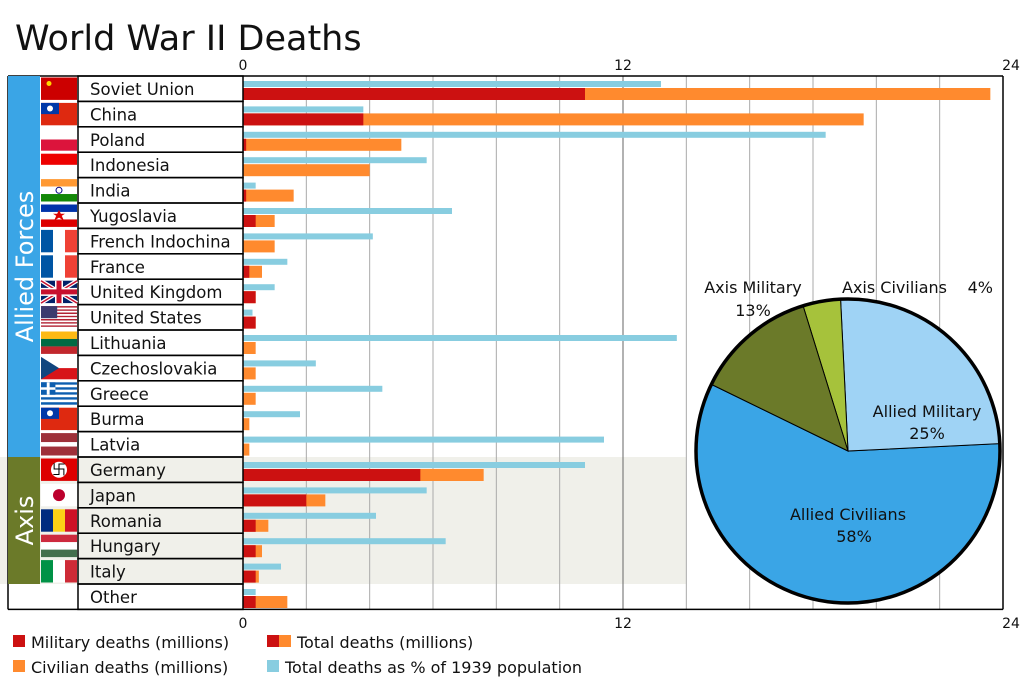  I want to click on pie-label: Axis Civilians, so click(894, 287).